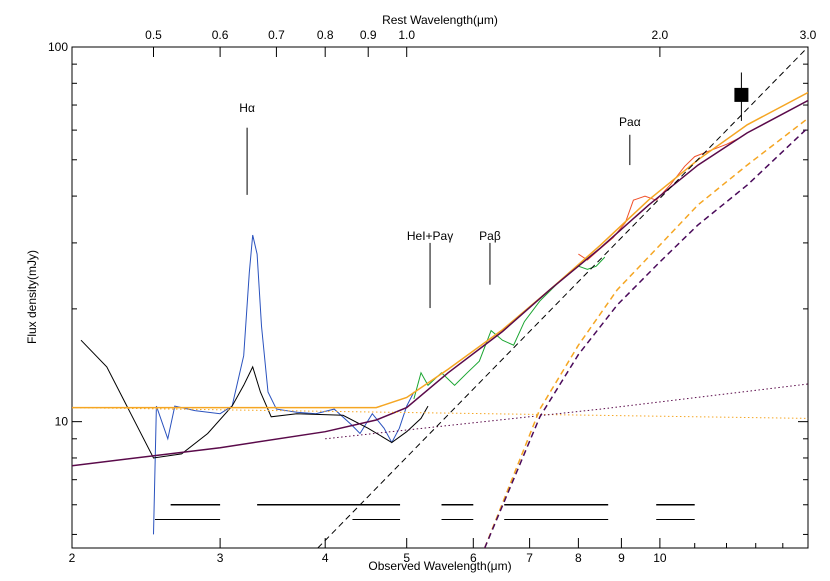 The height and width of the screenshot is (581, 830). Describe the element at coordinates (578, 558) in the screenshot. I see `x-tick-label: 8` at that location.